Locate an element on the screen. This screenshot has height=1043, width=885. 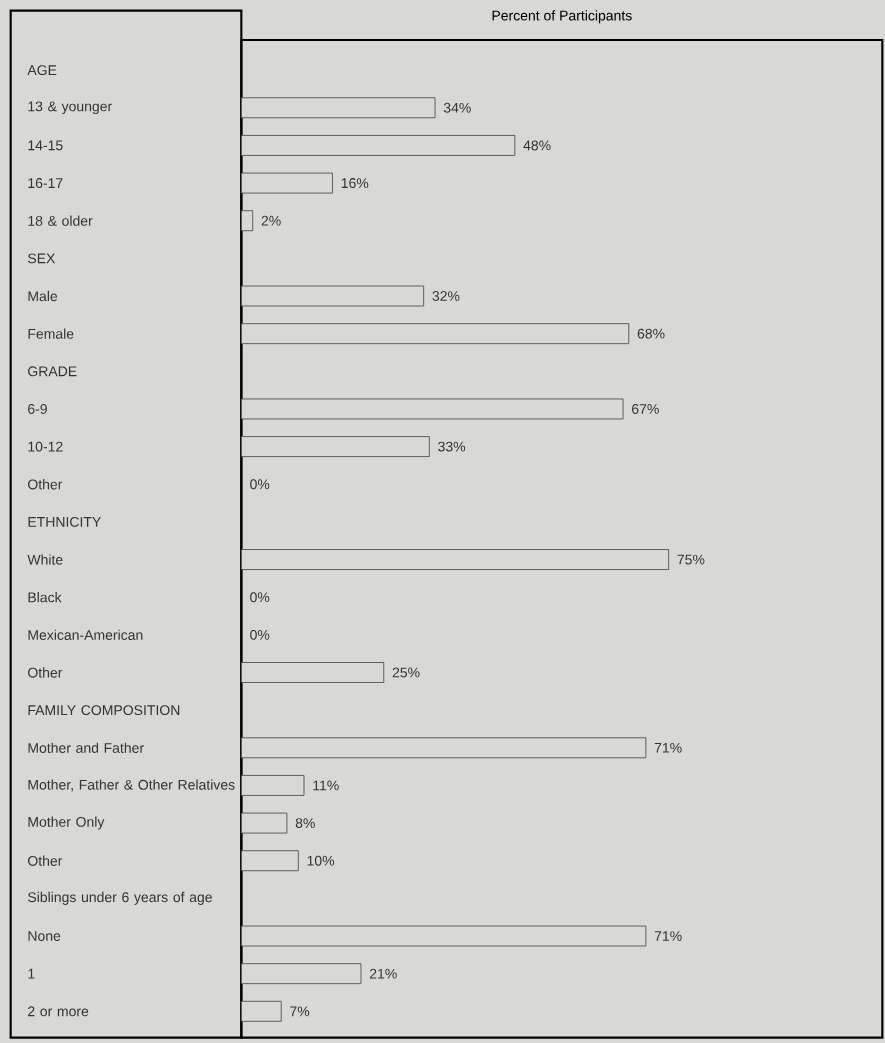
y-tick-label: White is located at coordinates (45, 559).